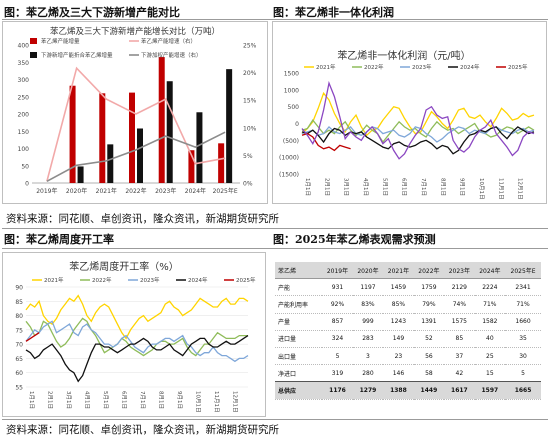  Describe the element at coordinates (368, 322) in the screenshot. I see `table-cell: 999` at that location.